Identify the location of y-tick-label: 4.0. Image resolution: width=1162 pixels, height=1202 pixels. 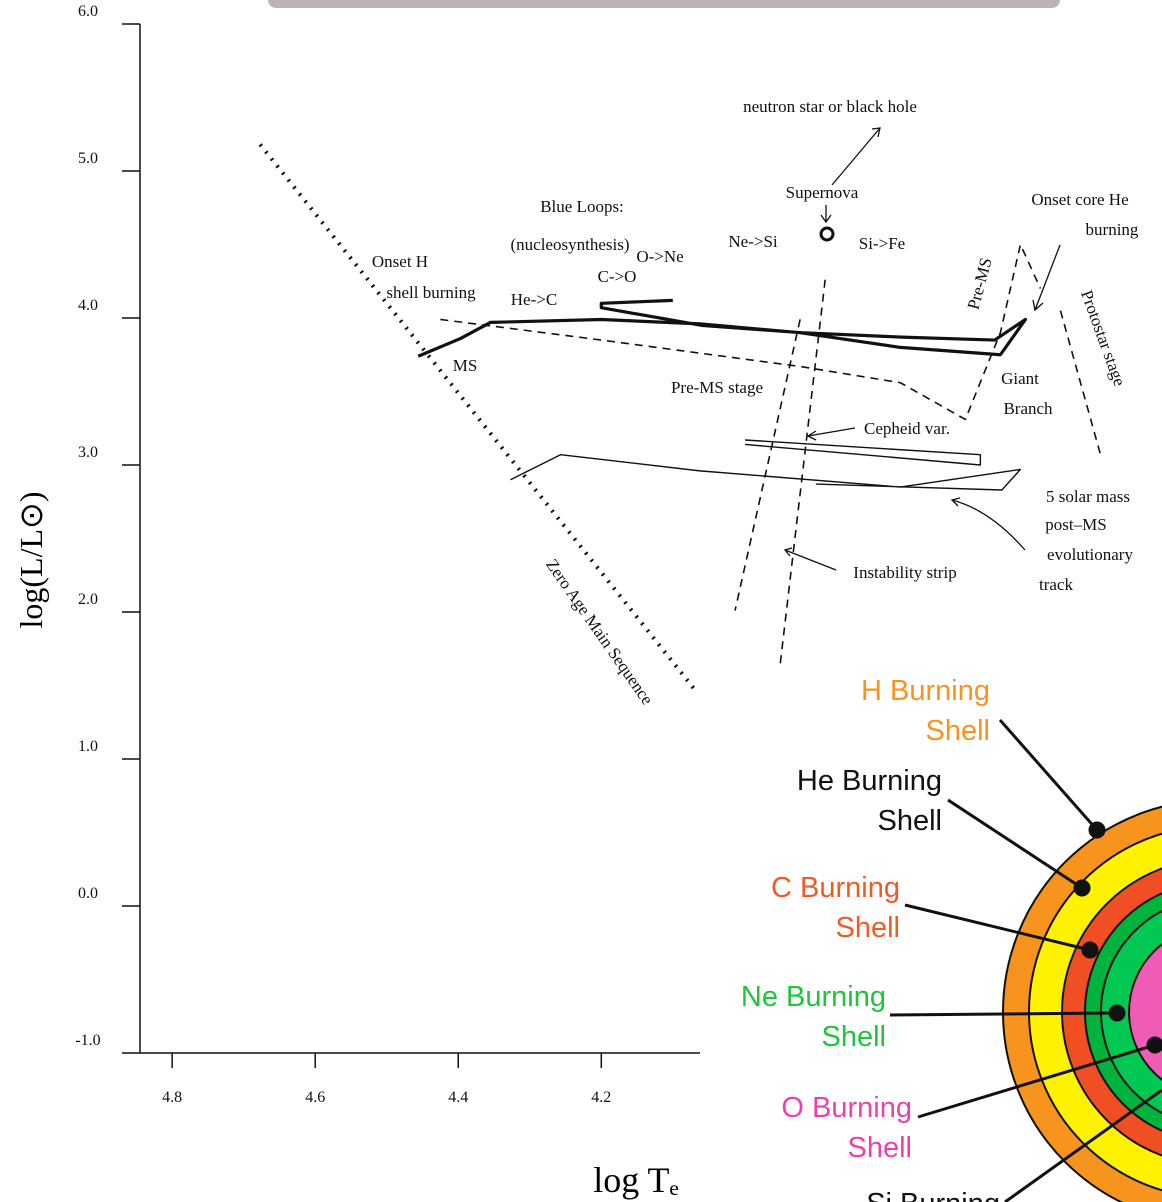
(88, 305).